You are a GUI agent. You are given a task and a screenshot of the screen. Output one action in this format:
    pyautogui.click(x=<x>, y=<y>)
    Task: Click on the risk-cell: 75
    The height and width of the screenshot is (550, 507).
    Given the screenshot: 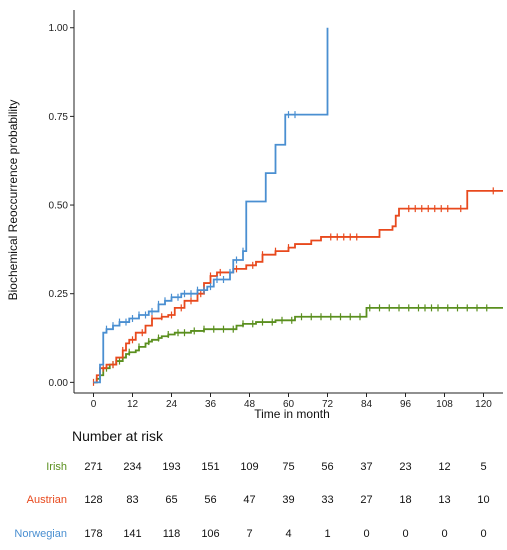 What is the action you would take?
    pyautogui.click(x=288, y=467)
    